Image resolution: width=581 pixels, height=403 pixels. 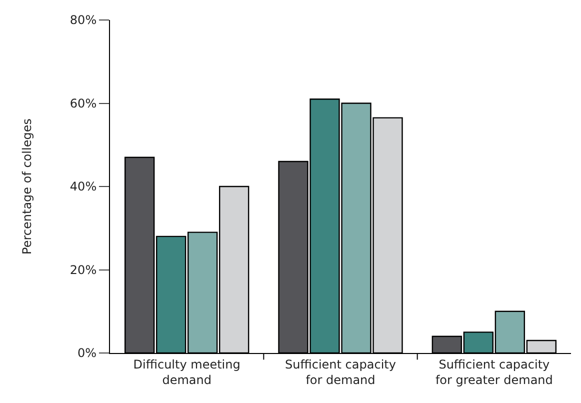 I want to click on y-tick-label: 20%, so click(x=83, y=269).